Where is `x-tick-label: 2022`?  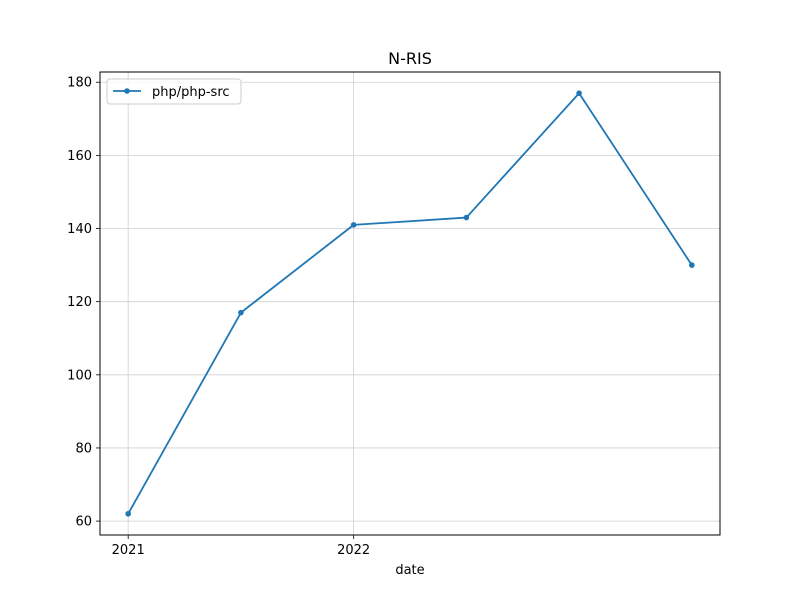
x-tick-label: 2022 is located at coordinates (353, 550).